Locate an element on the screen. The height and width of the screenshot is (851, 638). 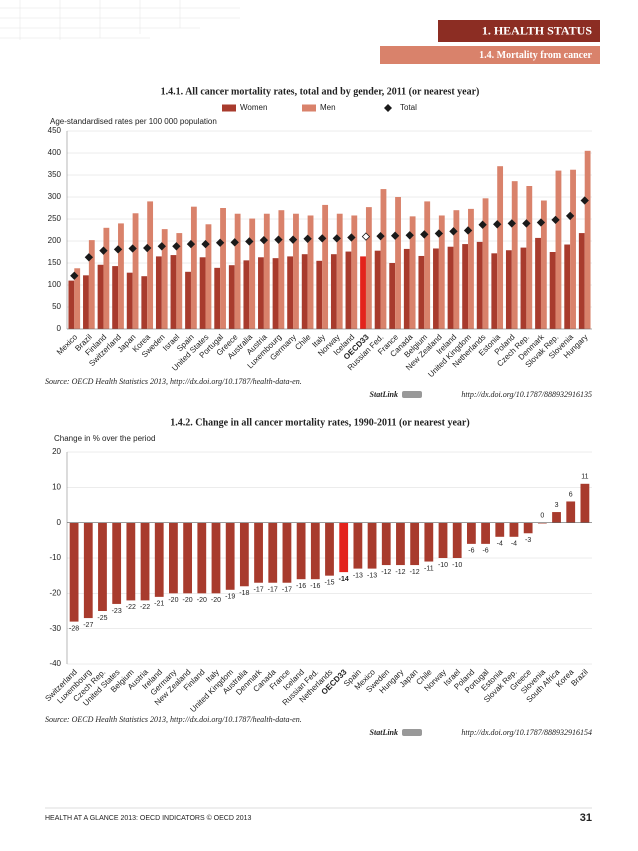
statlink-url: http://dx.doi.org/10.1787/888932916154 is located at coordinates (526, 732).